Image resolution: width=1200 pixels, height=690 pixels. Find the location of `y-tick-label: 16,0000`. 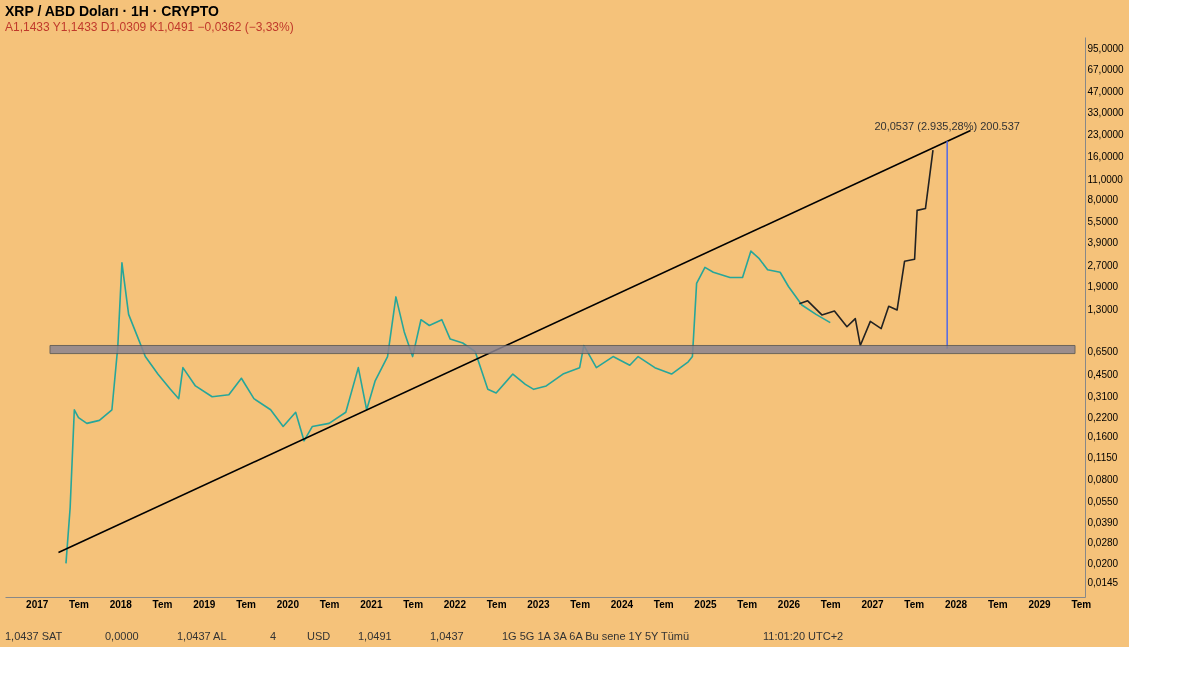

y-tick-label: 16,0000 is located at coordinates (1106, 157).